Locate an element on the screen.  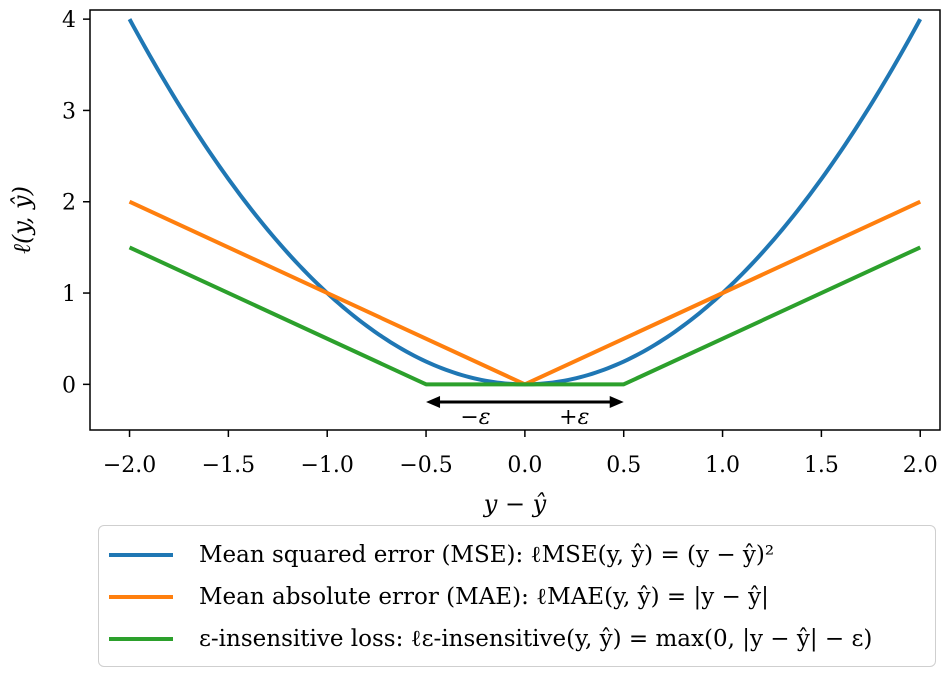
x-tick-label: −1.5 is located at coordinates (228, 465).